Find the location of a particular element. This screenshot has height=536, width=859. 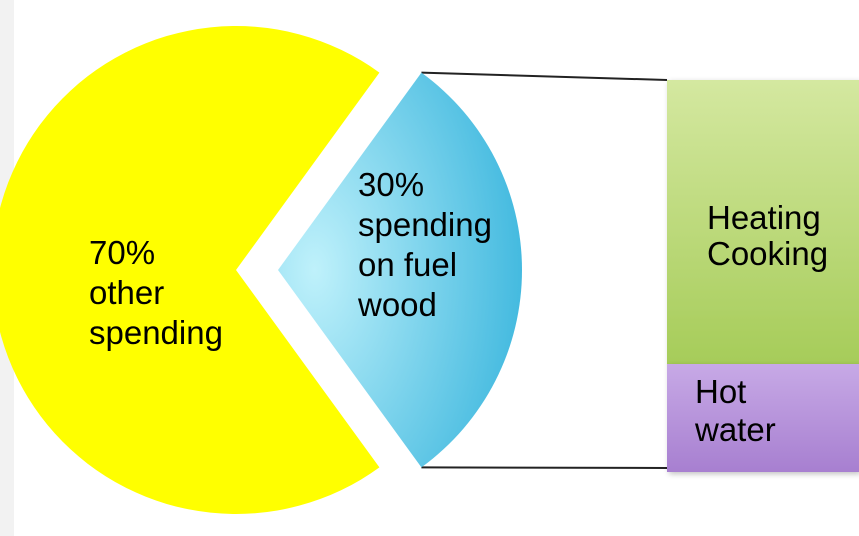

label-other-spending: 70% other spending is located at coordinates (156, 292).